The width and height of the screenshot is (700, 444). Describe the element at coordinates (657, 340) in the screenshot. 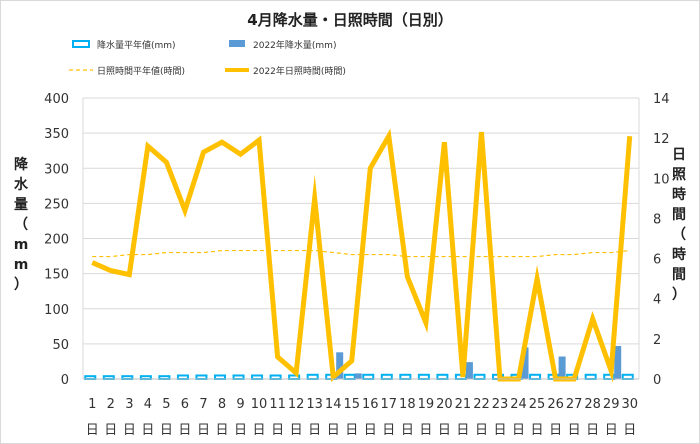

I see `y-right-tick-label: 2` at that location.